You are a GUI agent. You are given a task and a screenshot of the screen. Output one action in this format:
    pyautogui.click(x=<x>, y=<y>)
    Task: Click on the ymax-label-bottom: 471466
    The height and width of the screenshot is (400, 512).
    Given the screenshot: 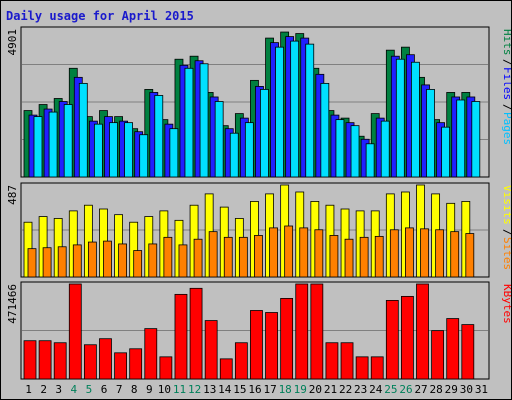 What is the action you would take?
    pyautogui.click(x=12, y=304)
    